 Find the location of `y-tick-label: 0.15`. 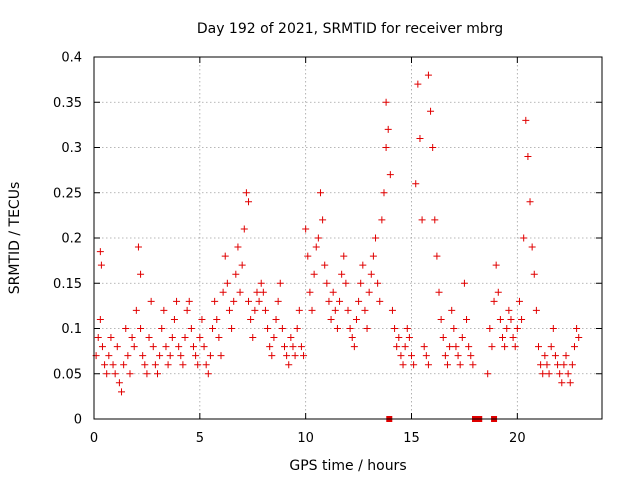

y-tick-label: 0.15 is located at coordinates (67, 284).